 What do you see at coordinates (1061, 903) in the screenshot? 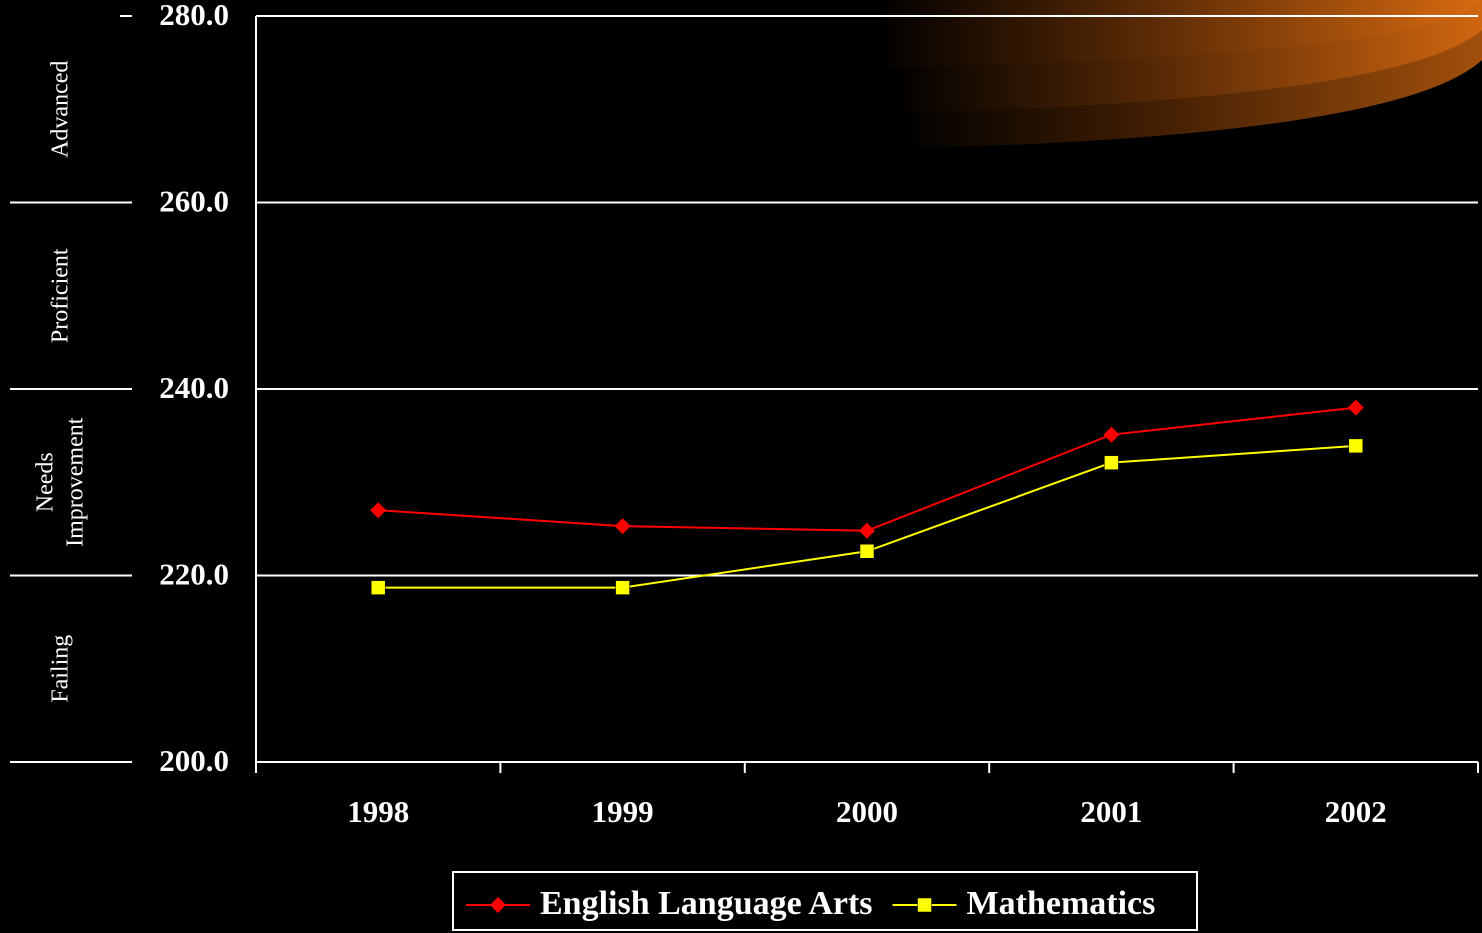
I see `legend-label: Mathematics` at bounding box center [1061, 903].